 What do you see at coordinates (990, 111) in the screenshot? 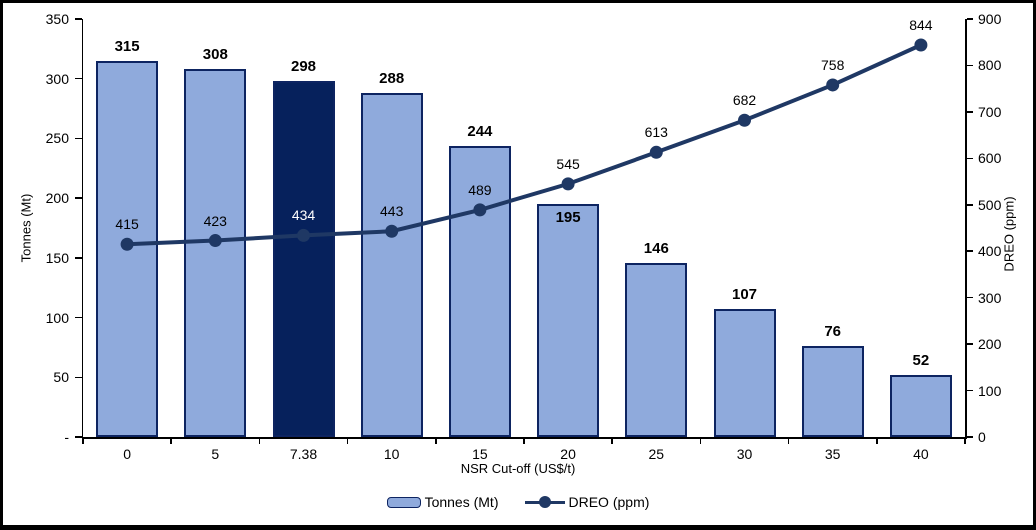
I see `right-axis-tick-label: 700` at bounding box center [990, 111].